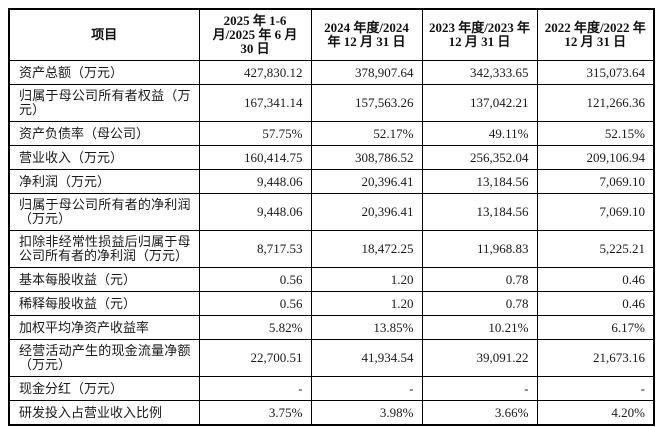 The height and width of the screenshot is (427, 660). What do you see at coordinates (104, 327) in the screenshot?
I see `row-label: 加权平均净资产收益率` at bounding box center [104, 327].